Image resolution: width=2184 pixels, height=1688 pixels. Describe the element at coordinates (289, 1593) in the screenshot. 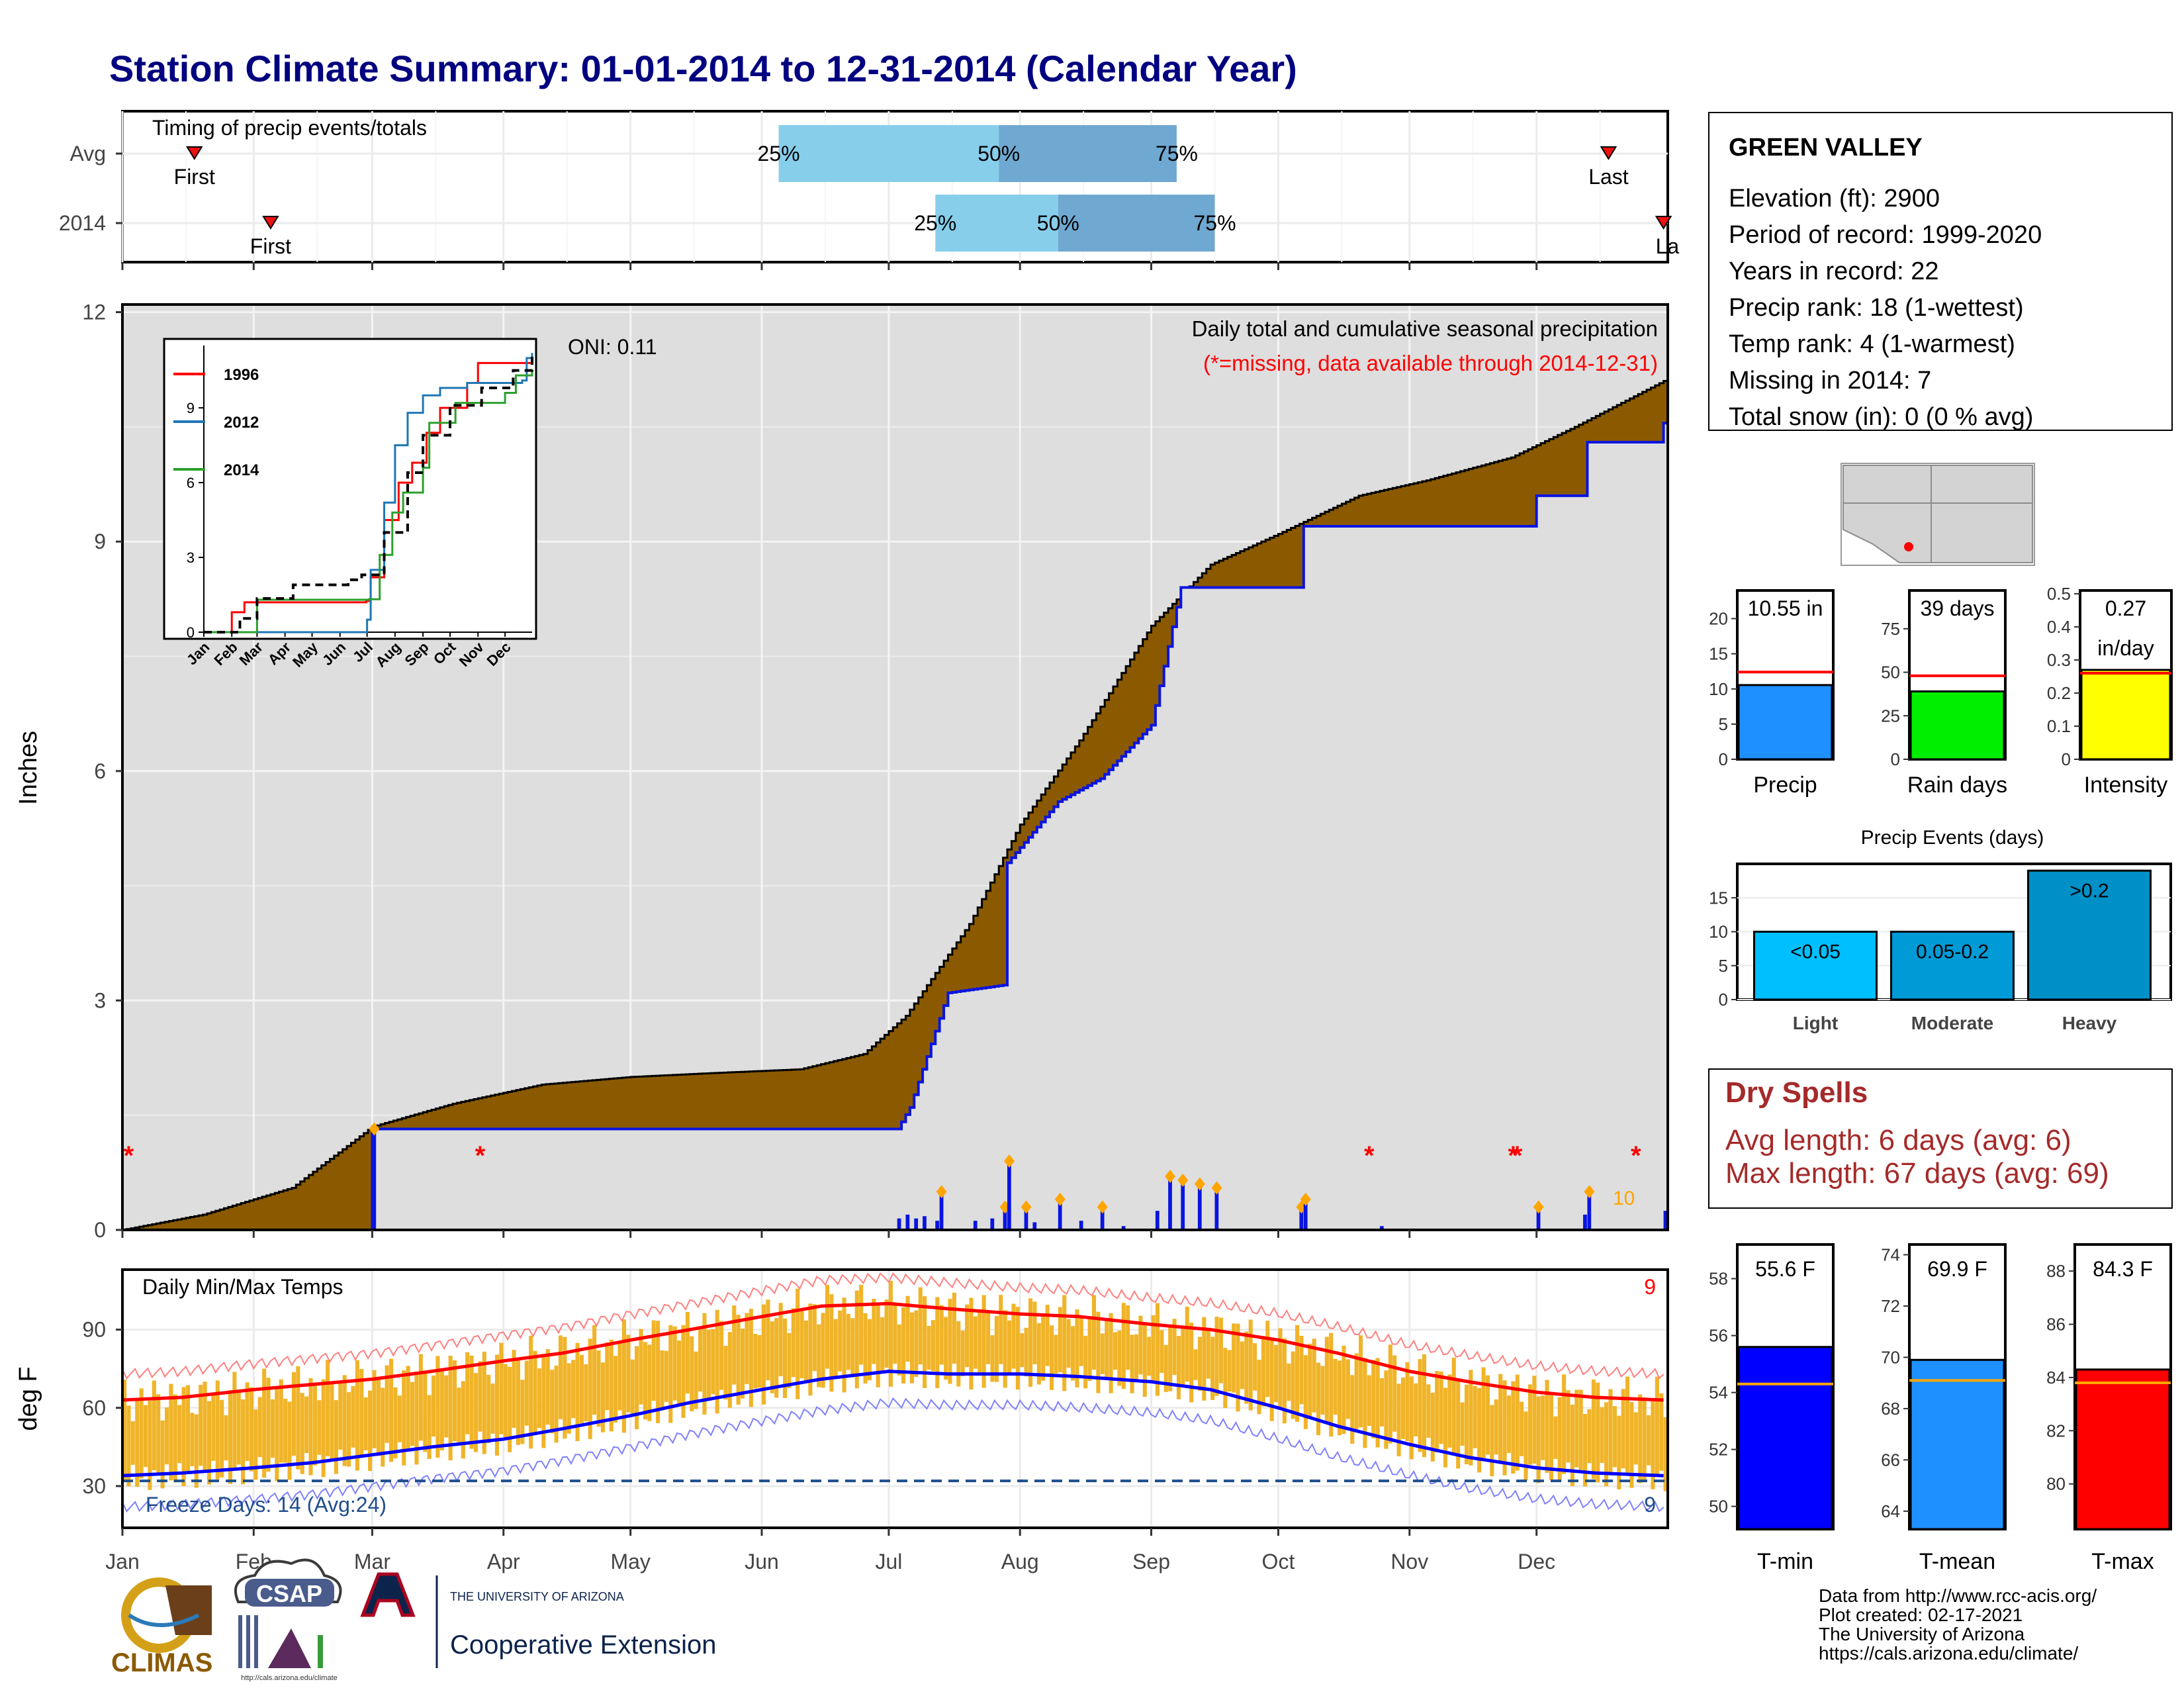

I see `csap-wordmark: CSAP` at that location.